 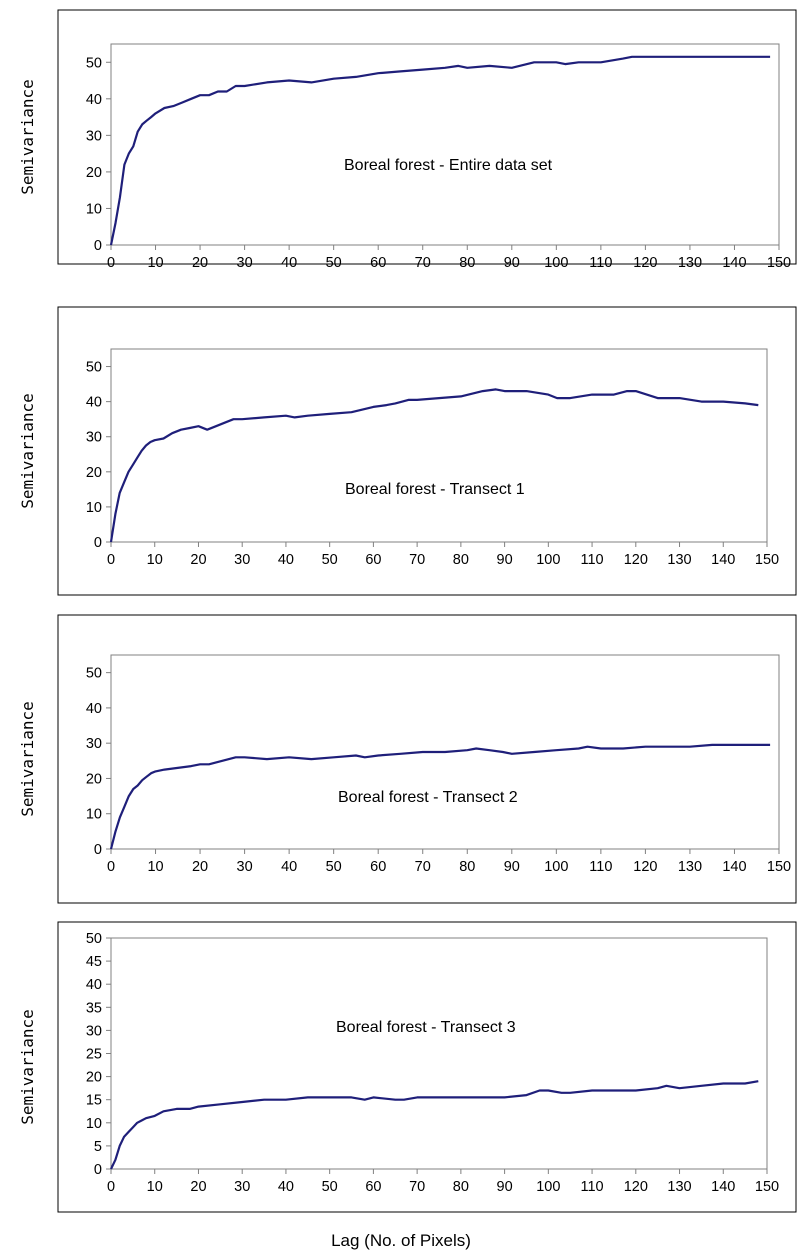 I want to click on x-tick-label: 140, so click(x=723, y=560).